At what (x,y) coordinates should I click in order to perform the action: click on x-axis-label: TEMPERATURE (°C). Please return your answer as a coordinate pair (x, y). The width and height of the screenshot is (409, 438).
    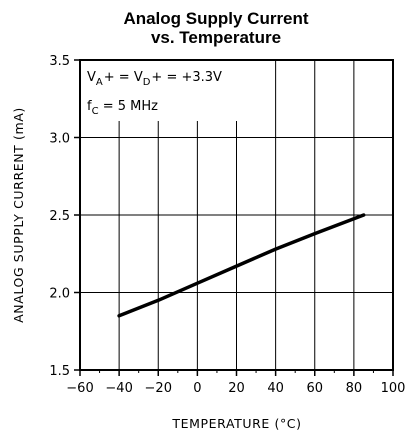
    Looking at the image, I should click on (236, 423).